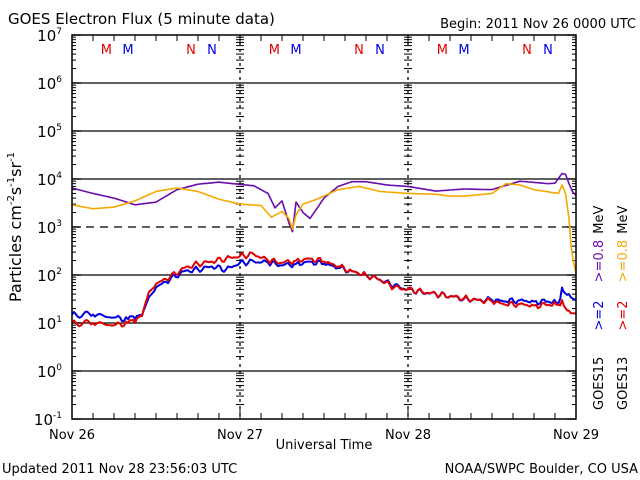  Describe the element at coordinates (119, 469) in the screenshot. I see `updated-timestamp: Updated 2011 Nov 28 23:56:03 UTC` at that location.